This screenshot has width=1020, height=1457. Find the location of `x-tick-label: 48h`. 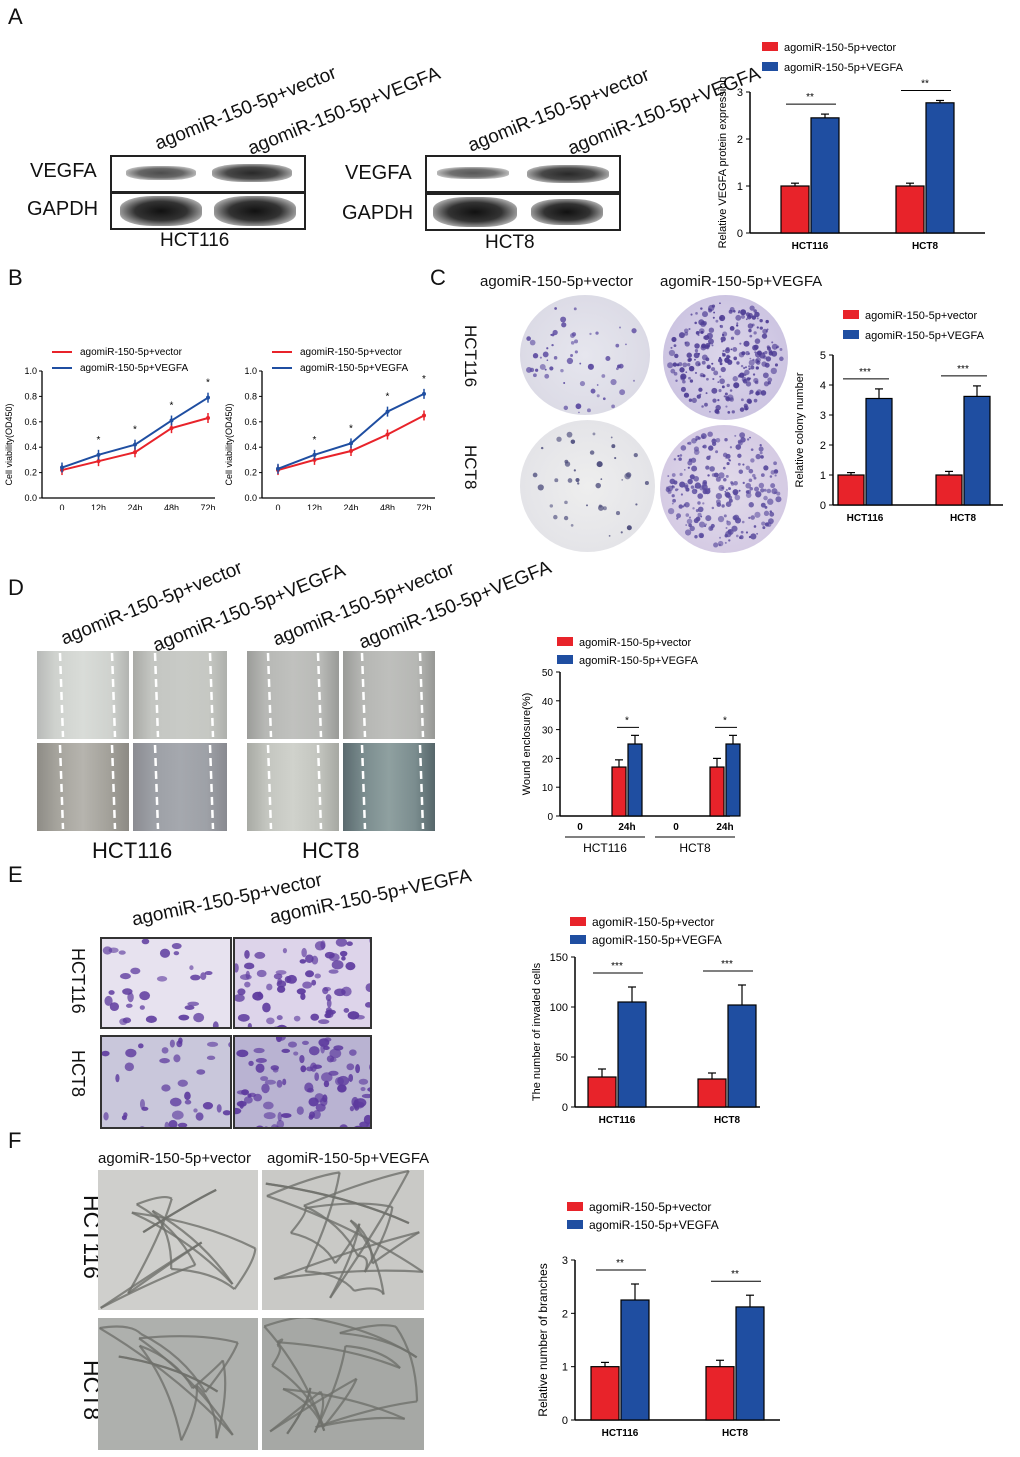

x-tick-label: 48h is located at coordinates (387, 506).